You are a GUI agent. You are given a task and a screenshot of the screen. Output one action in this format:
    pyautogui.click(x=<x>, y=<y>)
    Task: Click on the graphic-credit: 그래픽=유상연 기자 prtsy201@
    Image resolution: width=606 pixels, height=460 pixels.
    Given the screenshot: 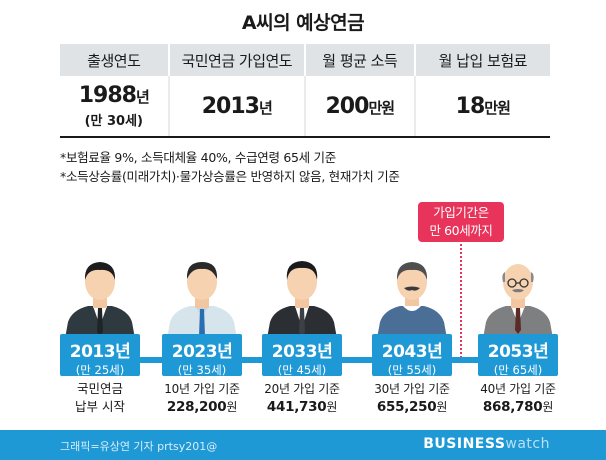 What is the action you would take?
    pyautogui.click(x=139, y=446)
    